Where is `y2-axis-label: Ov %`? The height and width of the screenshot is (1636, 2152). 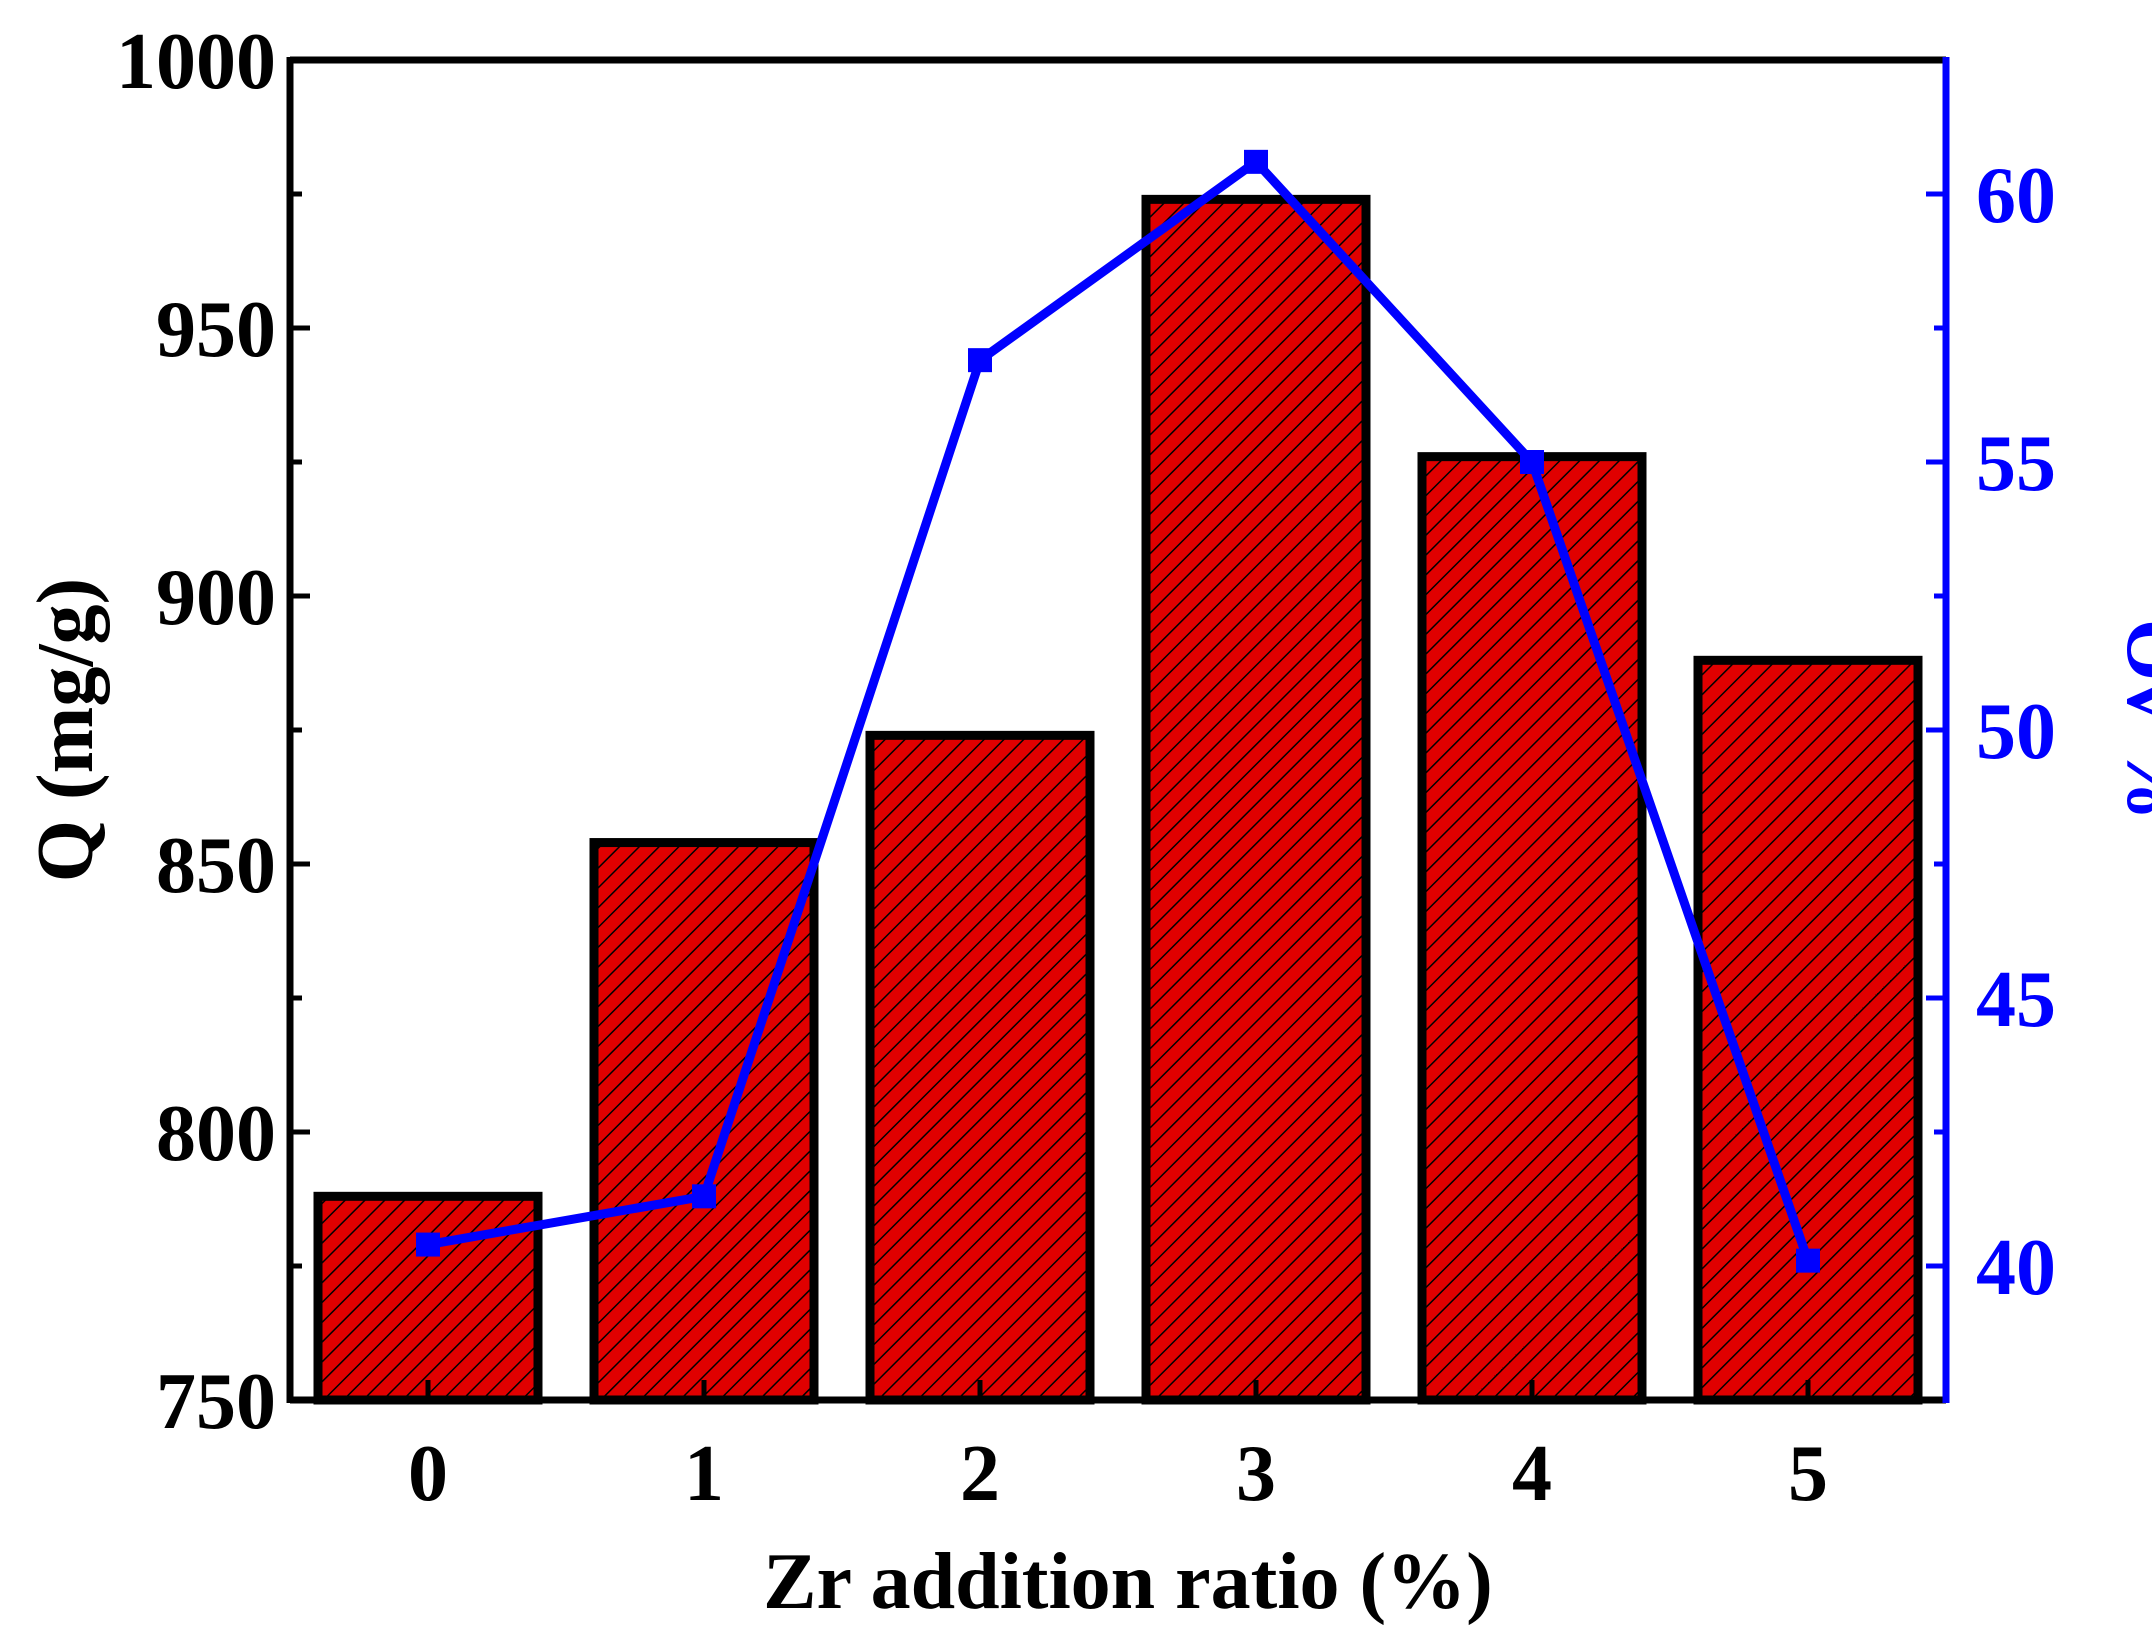
y2-axis-label: Ov % is located at coordinates (2131, 720).